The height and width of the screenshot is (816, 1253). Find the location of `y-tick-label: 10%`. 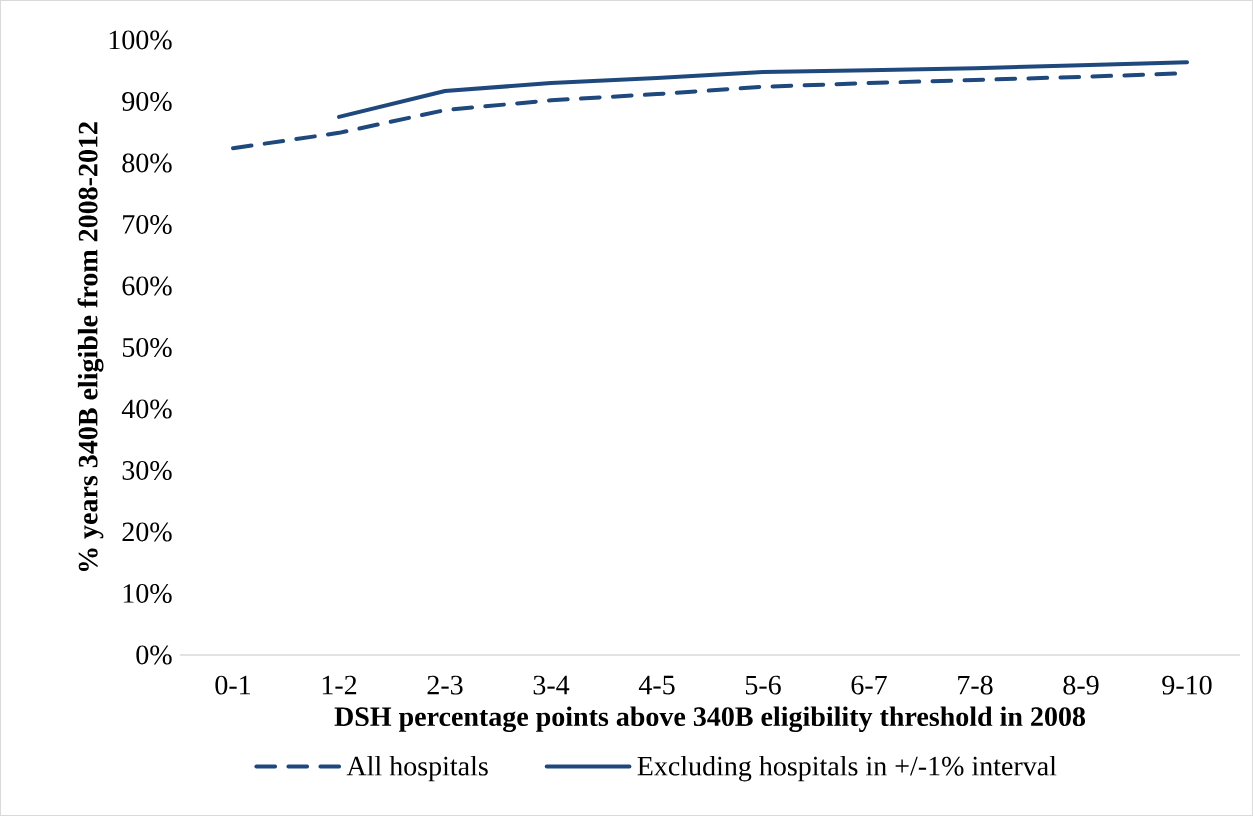

y-tick-label: 10% is located at coordinates (147, 593).